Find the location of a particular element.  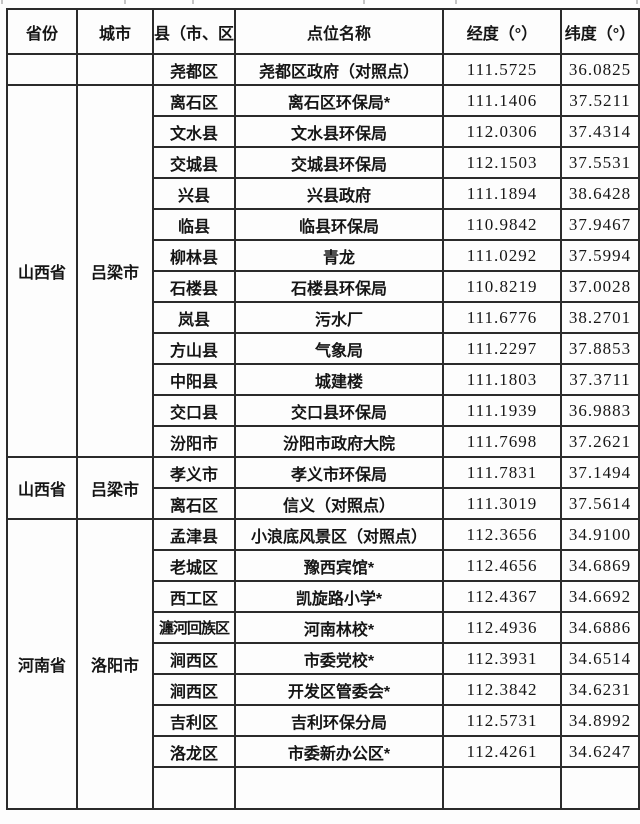

cell-latitude: 37.5614 is located at coordinates (600, 503).